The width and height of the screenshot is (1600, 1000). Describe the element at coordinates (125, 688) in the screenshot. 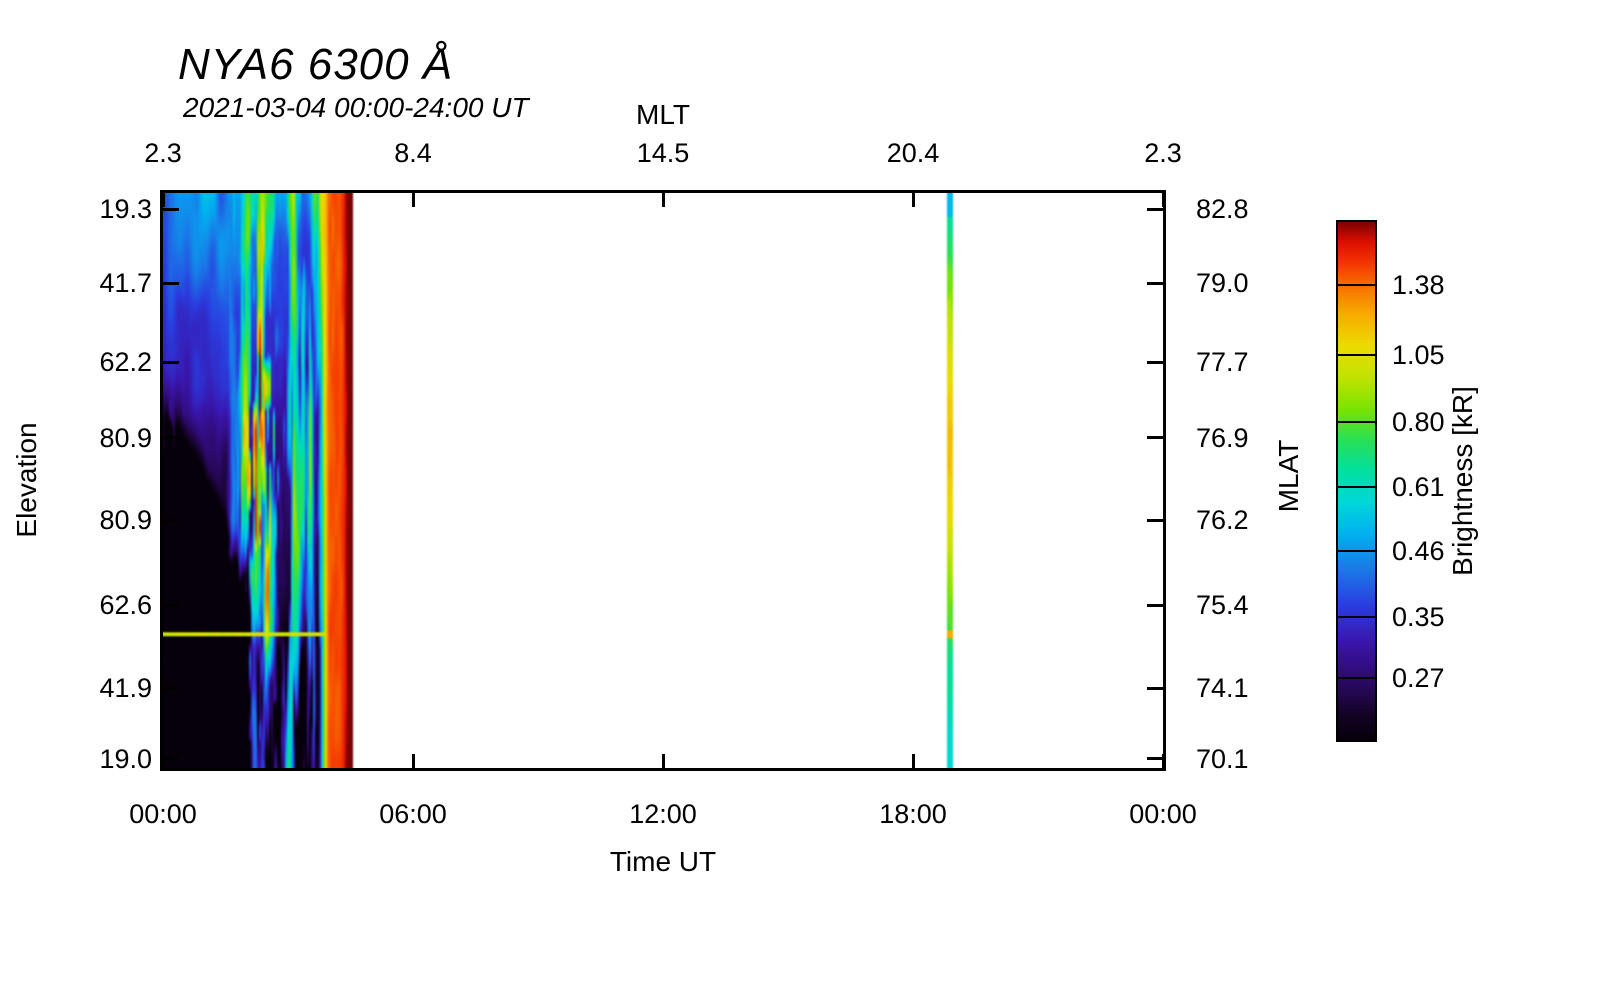

I see `left-axis-tick-label: 41.9` at that location.